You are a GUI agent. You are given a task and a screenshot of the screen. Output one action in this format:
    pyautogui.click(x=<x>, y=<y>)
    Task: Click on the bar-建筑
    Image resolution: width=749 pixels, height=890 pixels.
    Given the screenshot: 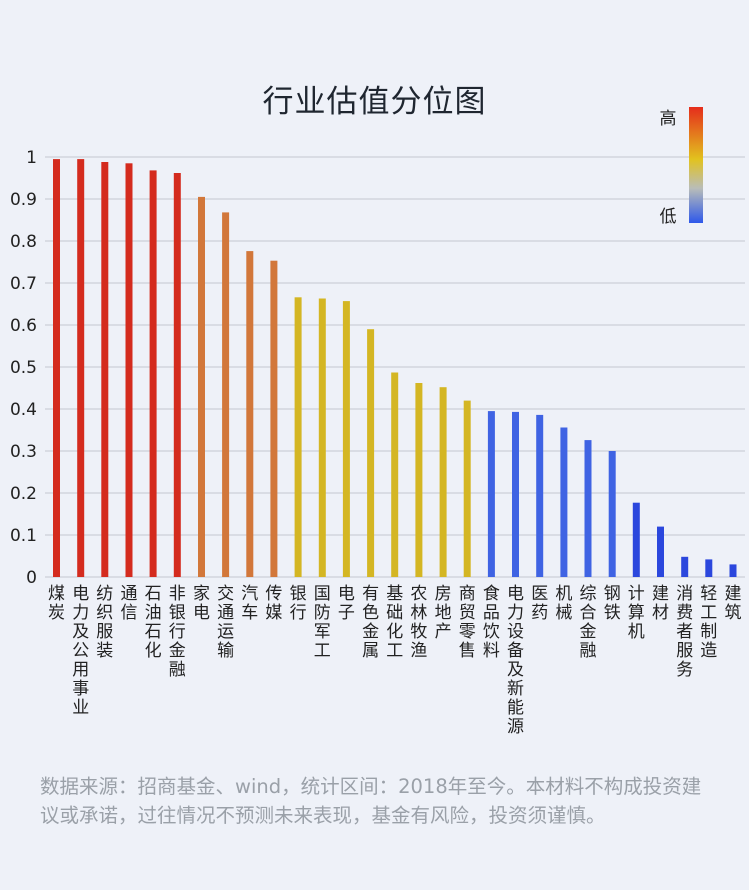 What is the action you would take?
    pyautogui.click(x=733, y=570)
    